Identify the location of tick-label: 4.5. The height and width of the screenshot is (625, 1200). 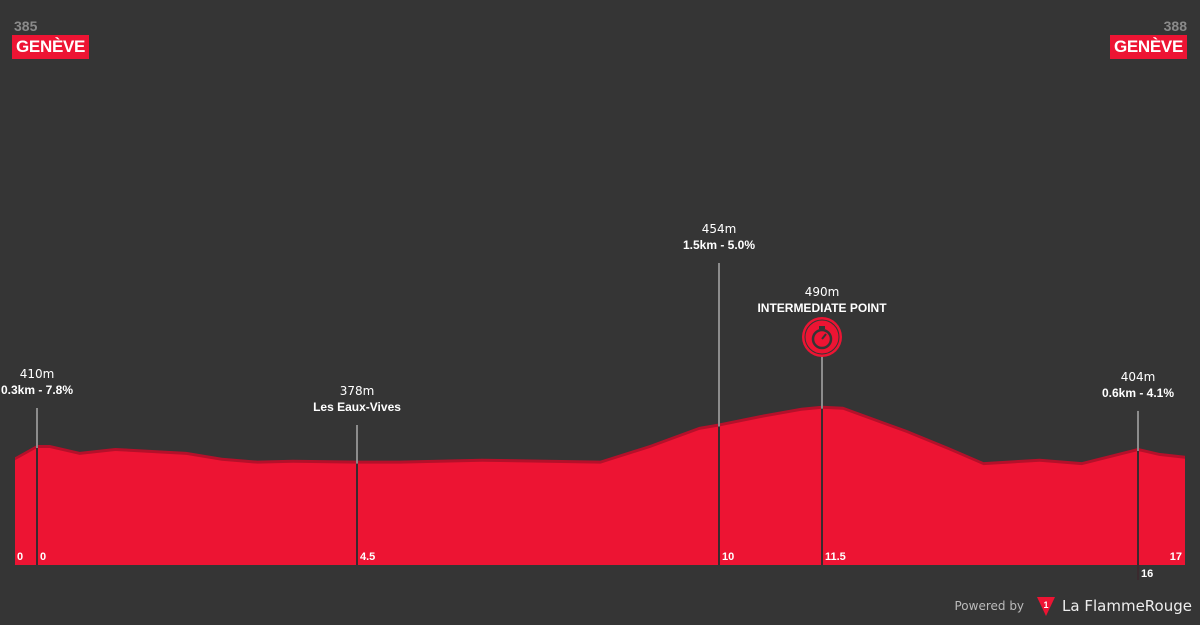
(367, 557).